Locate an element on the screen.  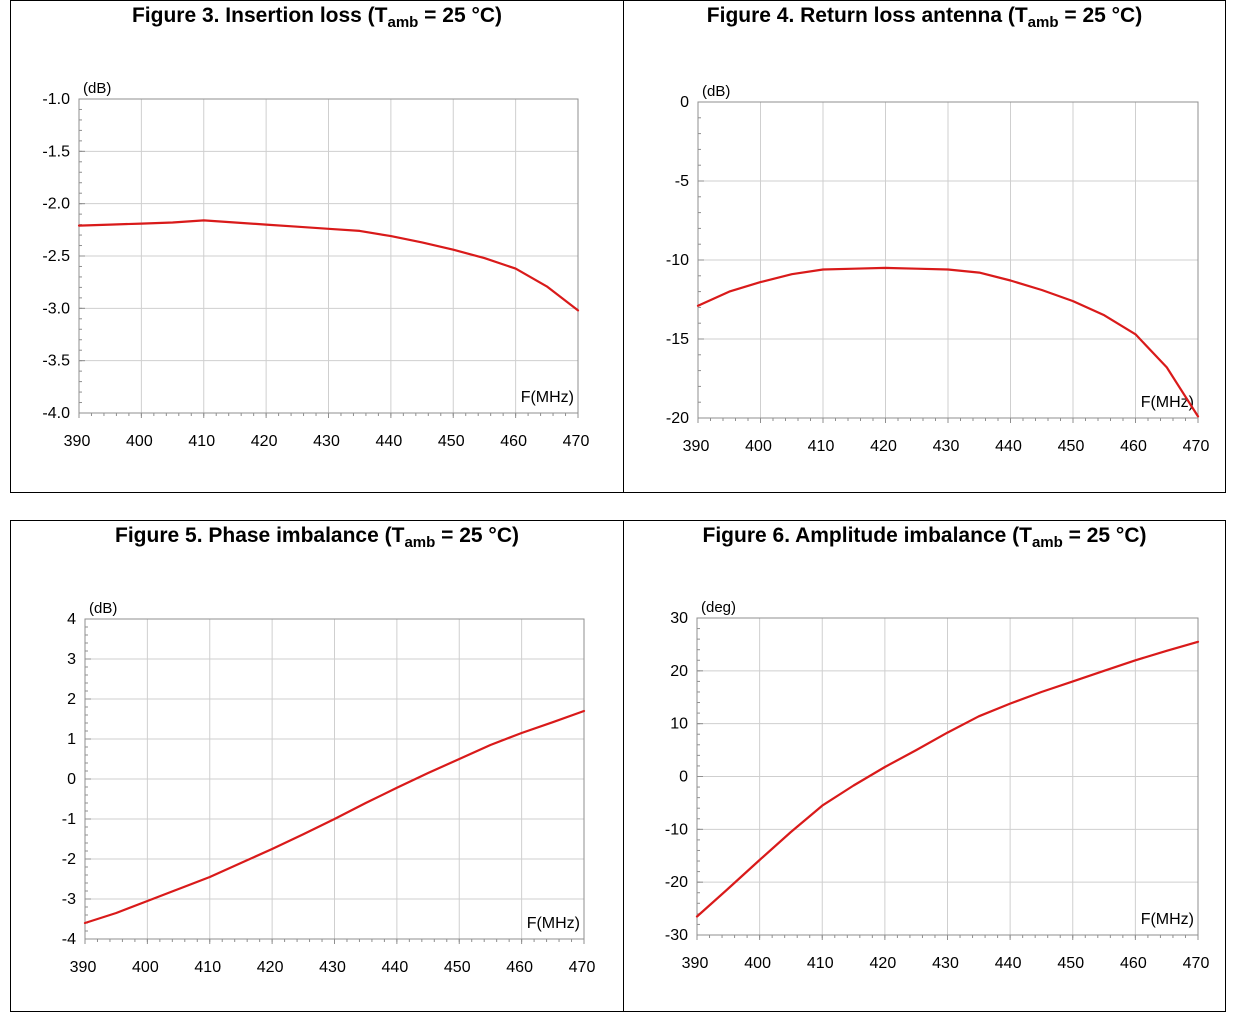
y-tick-label: -3.5 is located at coordinates (56, 361).